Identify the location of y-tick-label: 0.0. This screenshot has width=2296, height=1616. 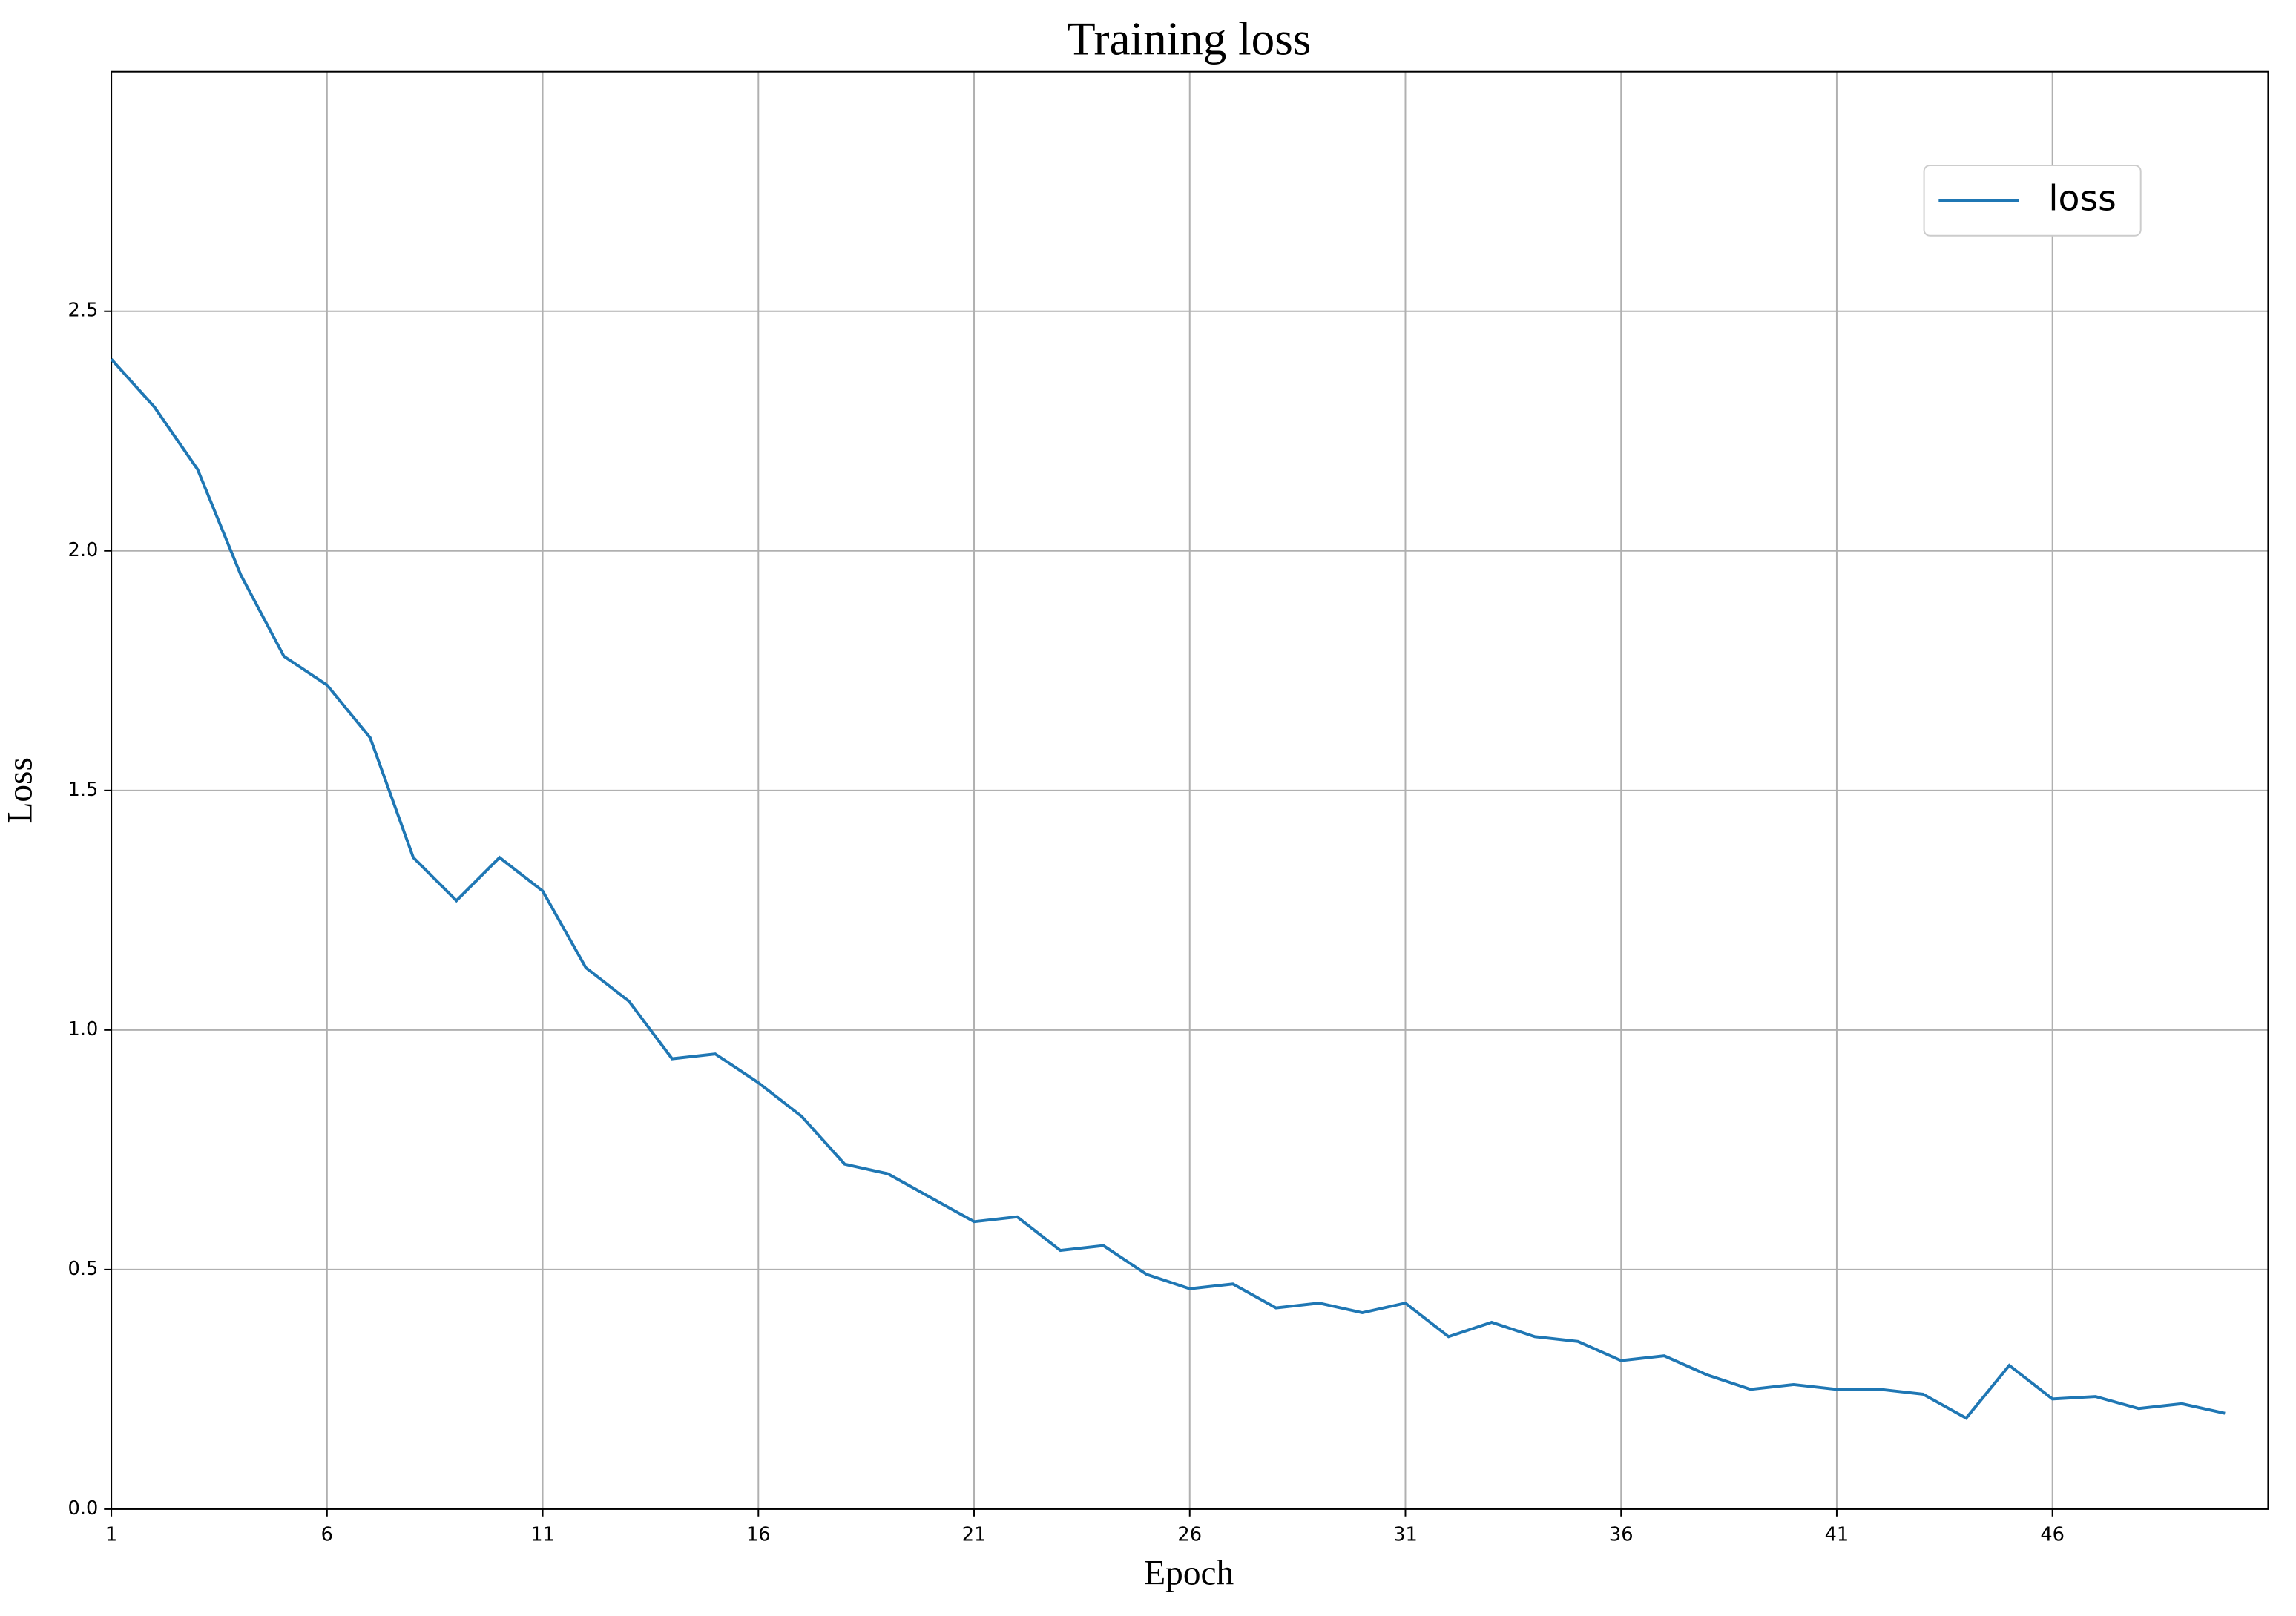
(83, 1508).